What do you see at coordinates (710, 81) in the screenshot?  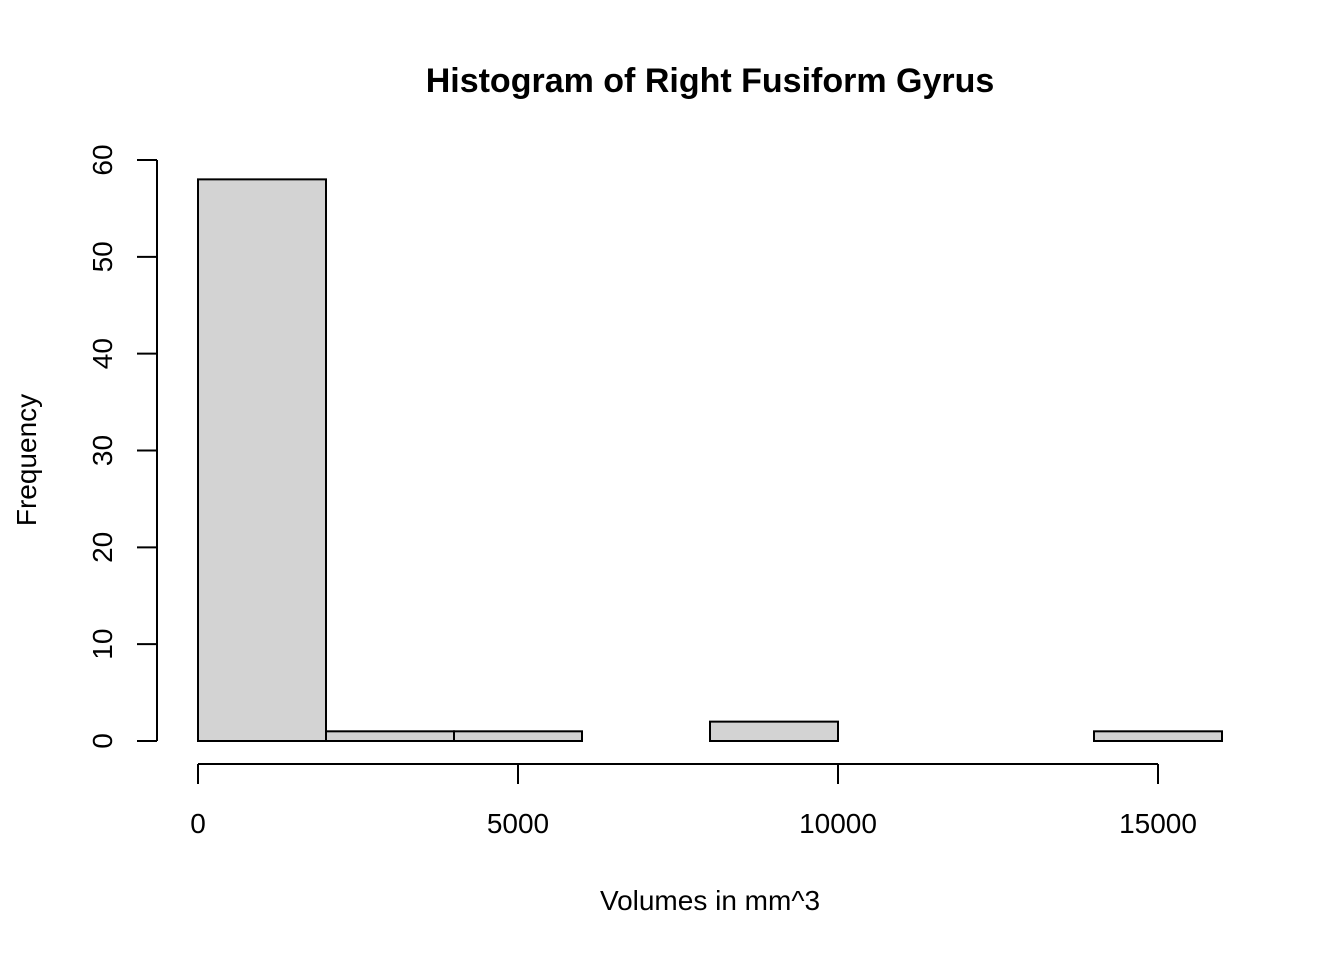 I see `chart-title: Histogram of Right Fusiform Gyrus` at bounding box center [710, 81].